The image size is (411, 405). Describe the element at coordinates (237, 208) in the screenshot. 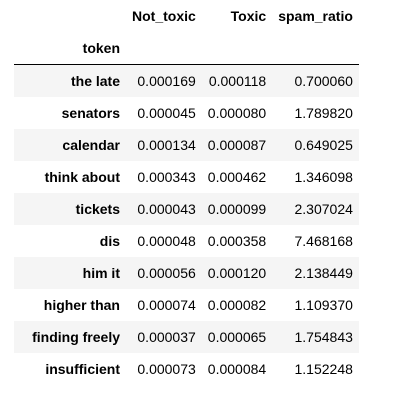

I see `cell-toxic: 0.000099` at that location.